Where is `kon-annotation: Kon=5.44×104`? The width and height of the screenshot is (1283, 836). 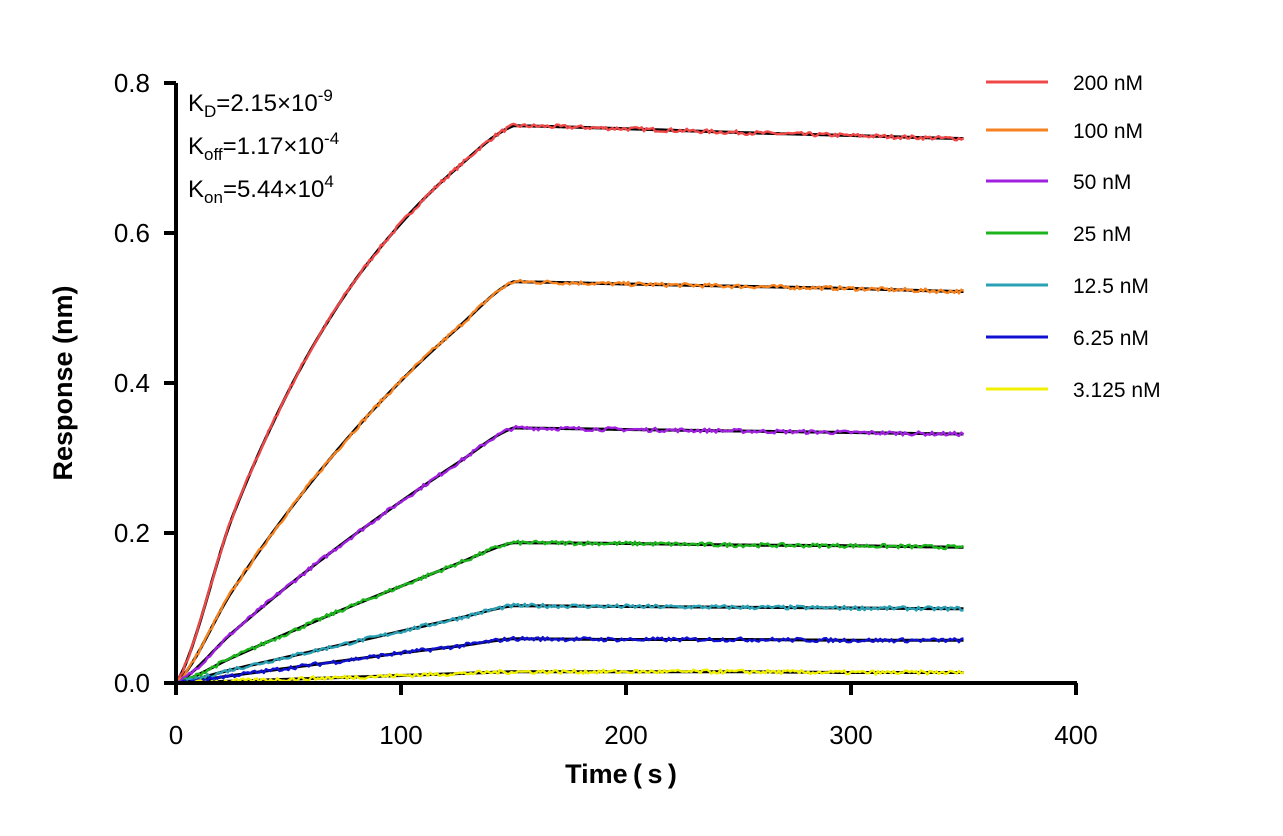 kon-annotation: Kon=5.44×104 is located at coordinates (261, 189).